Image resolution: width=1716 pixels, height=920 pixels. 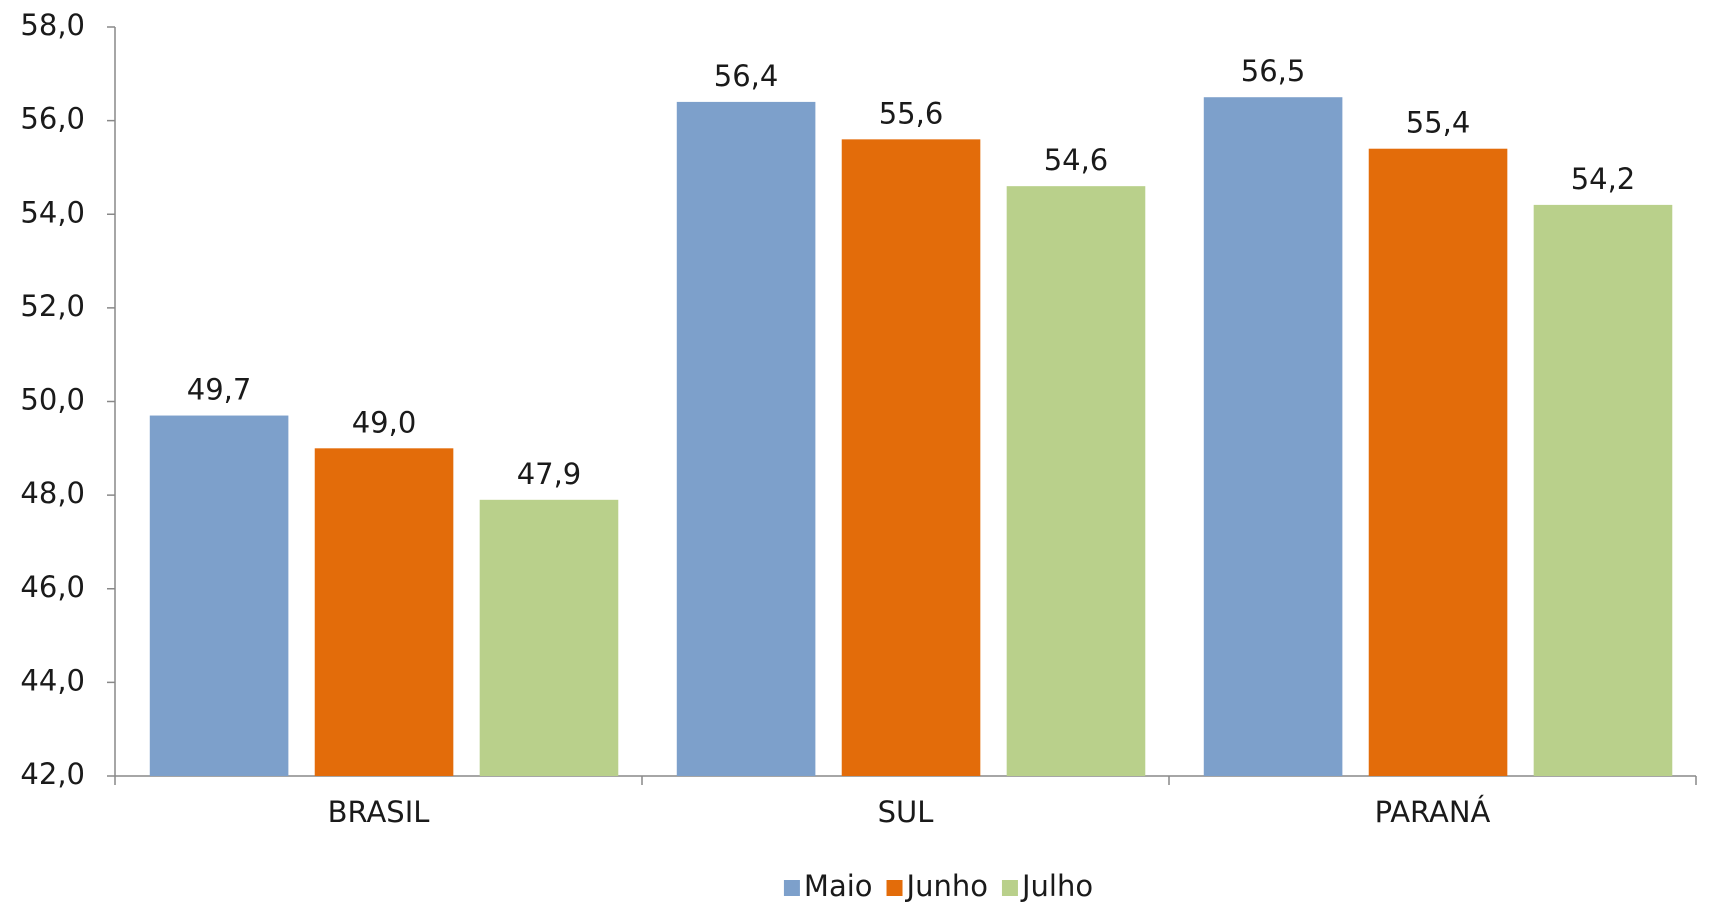 I want to click on value-label: 47,9, so click(x=549, y=474).